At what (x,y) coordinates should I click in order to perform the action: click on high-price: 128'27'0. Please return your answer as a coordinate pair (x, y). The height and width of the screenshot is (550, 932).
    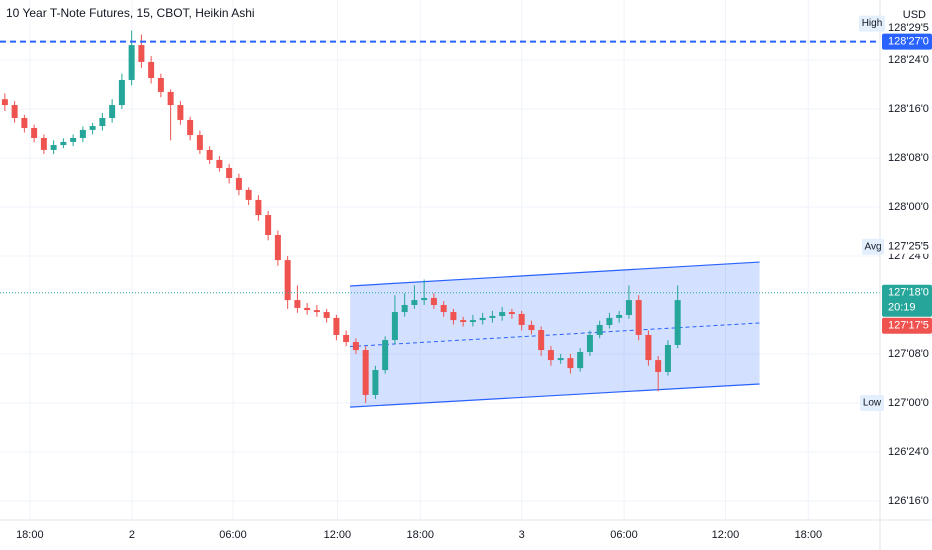
    Looking at the image, I should click on (908, 42).